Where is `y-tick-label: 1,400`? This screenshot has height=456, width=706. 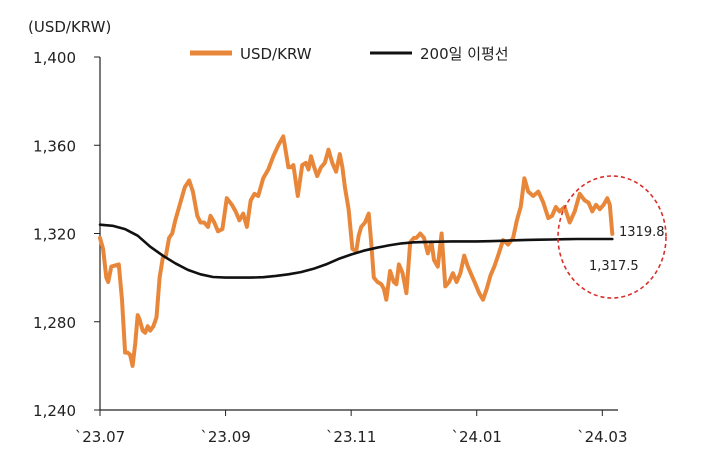 y-tick-label: 1,400 is located at coordinates (54, 58).